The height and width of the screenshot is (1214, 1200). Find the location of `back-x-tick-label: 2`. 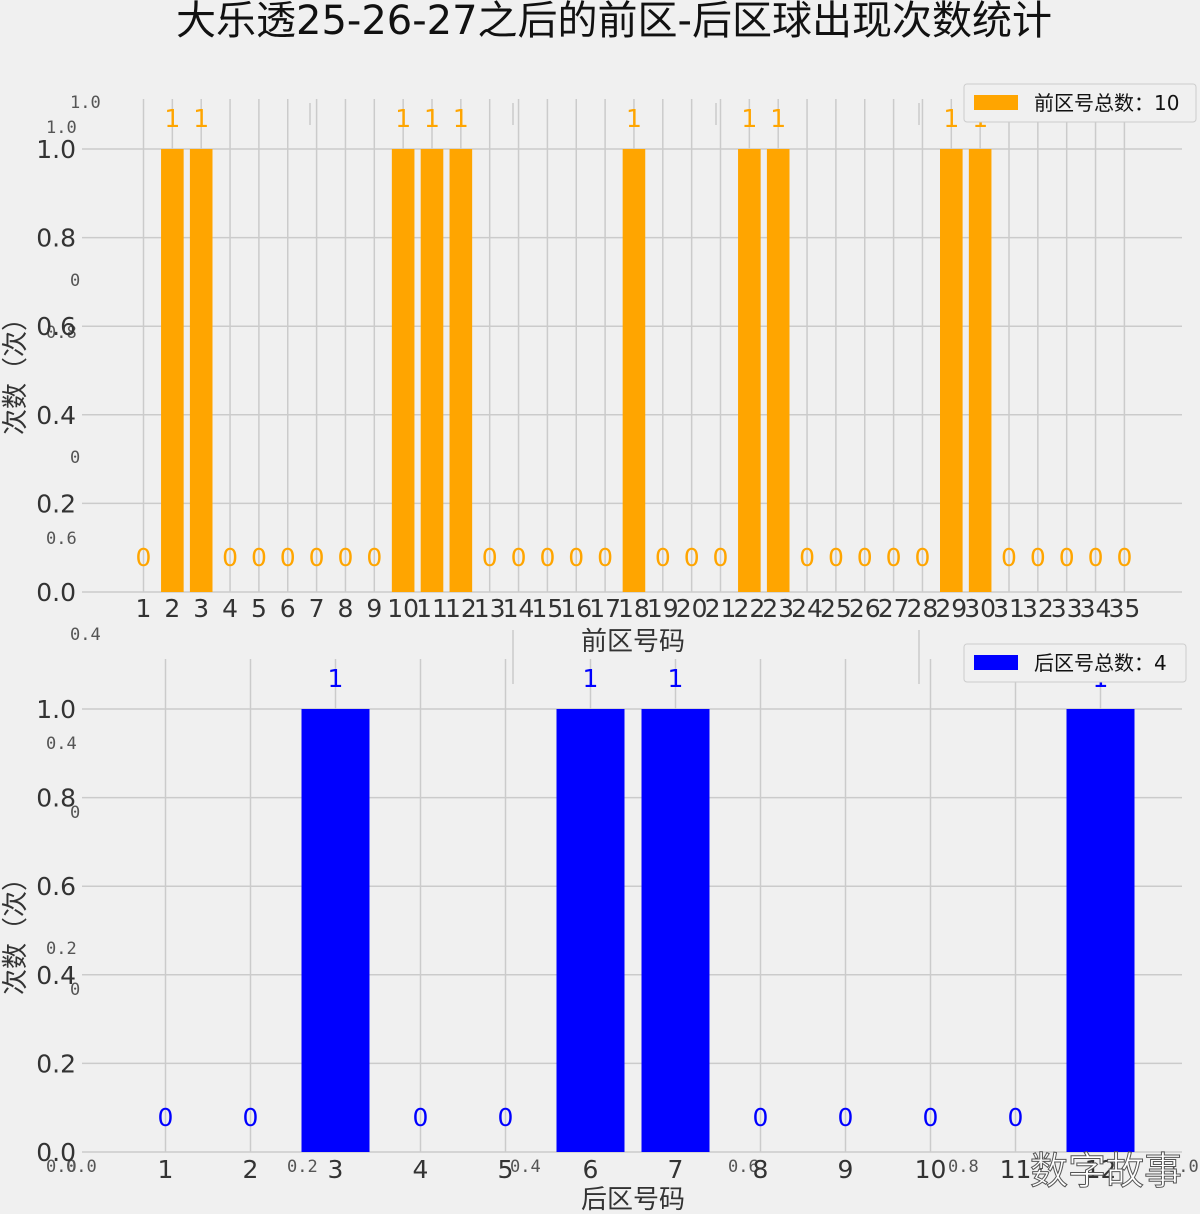

back-x-tick-label: 2 is located at coordinates (251, 1169).